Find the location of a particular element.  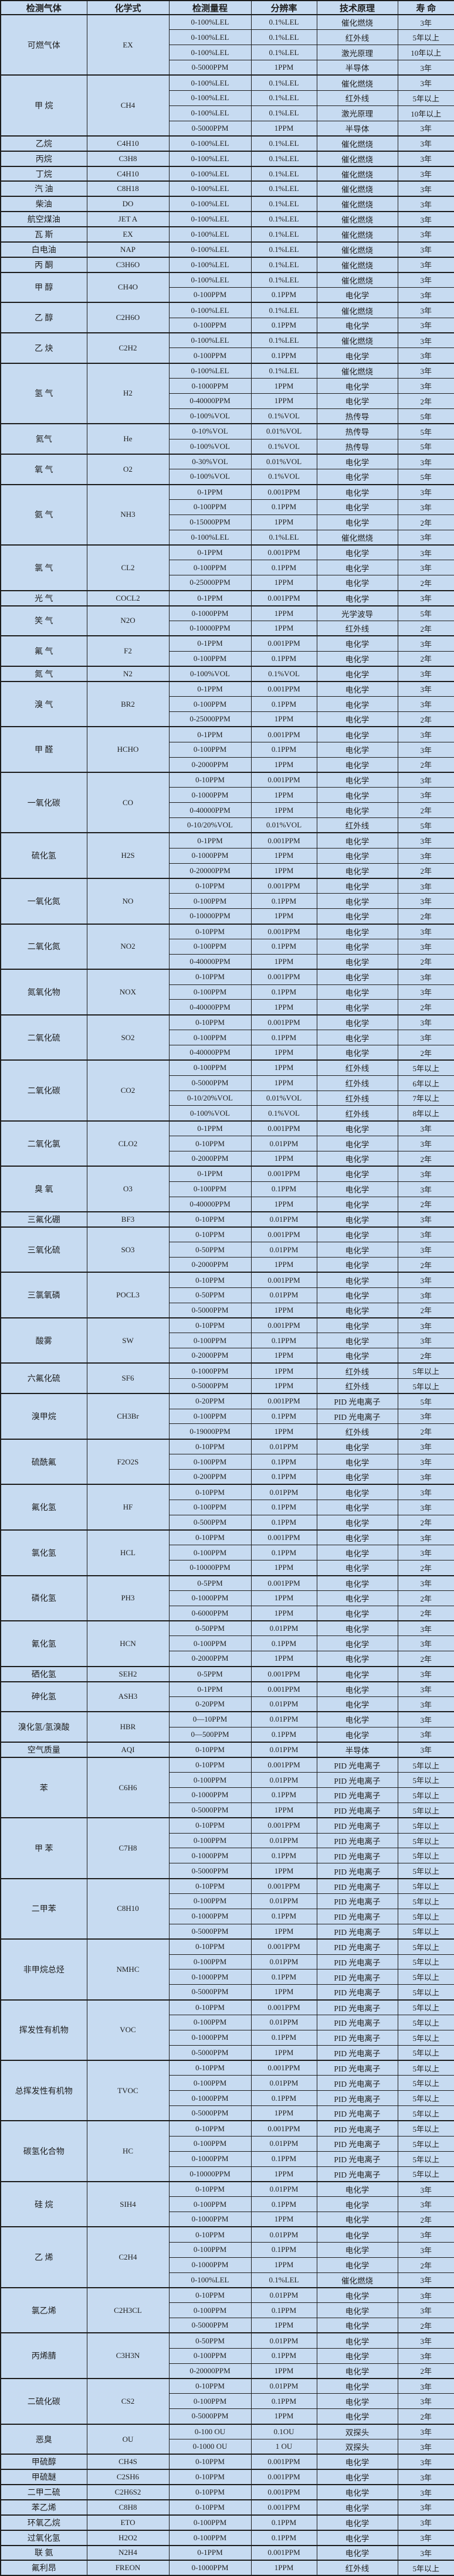

gas-name-cell: 瓦 斯 is located at coordinates (43, 234).